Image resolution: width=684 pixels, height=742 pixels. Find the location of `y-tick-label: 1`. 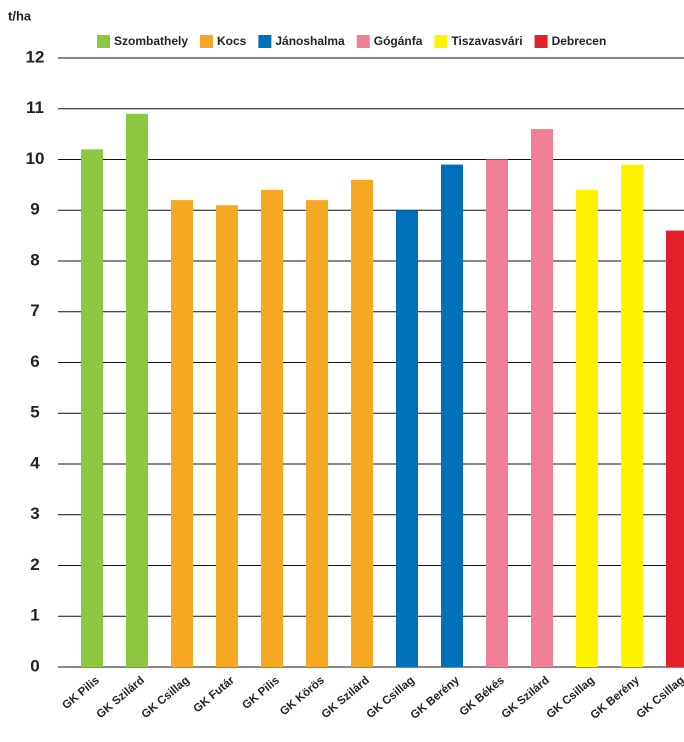

y-tick-label: 1 is located at coordinates (34, 615).